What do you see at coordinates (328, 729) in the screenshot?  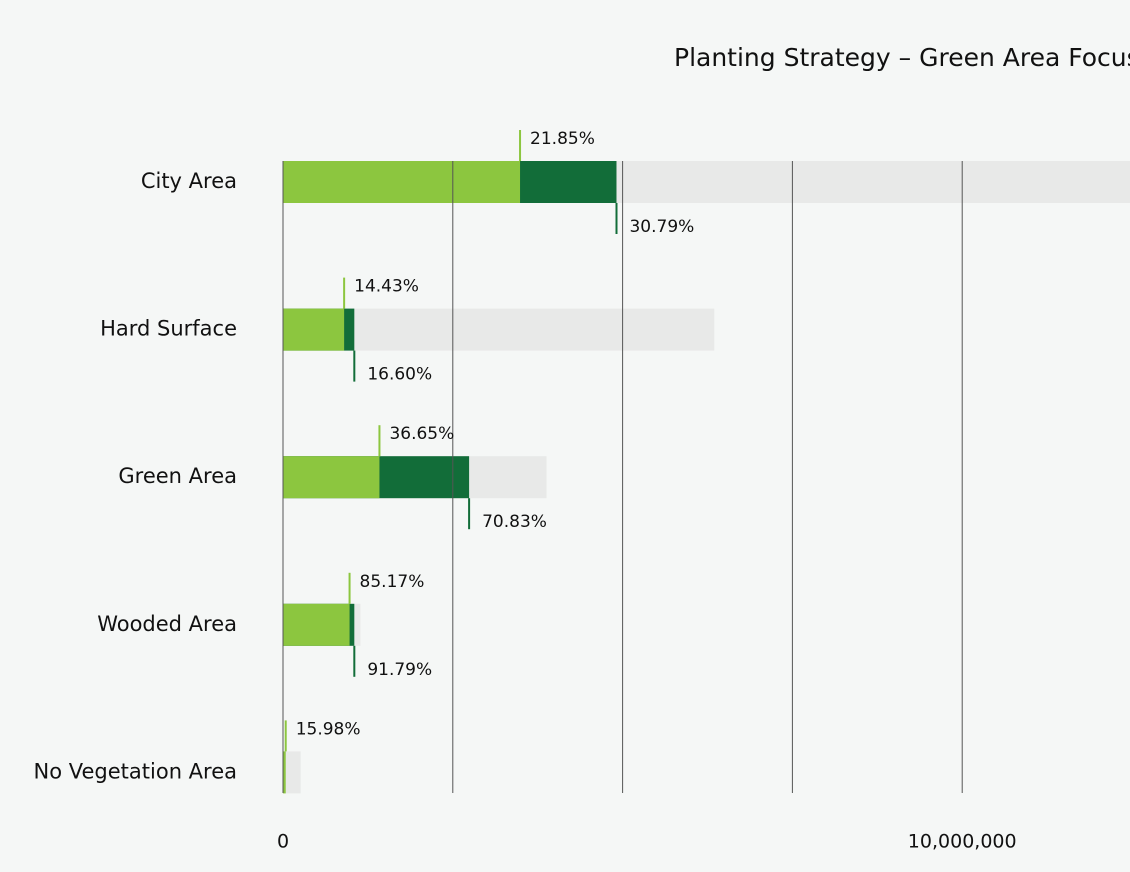 I see `annotation-label: 15.98%` at bounding box center [328, 729].